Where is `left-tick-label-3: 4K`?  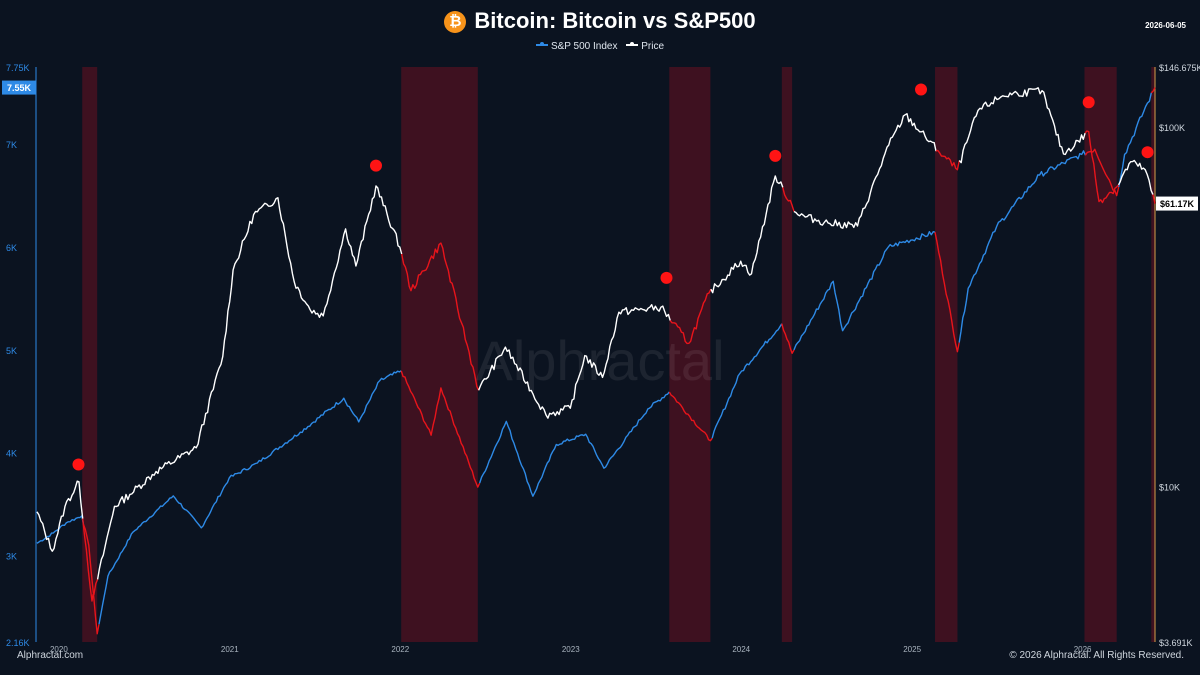
left-tick-label-3: 4K is located at coordinates (11, 454).